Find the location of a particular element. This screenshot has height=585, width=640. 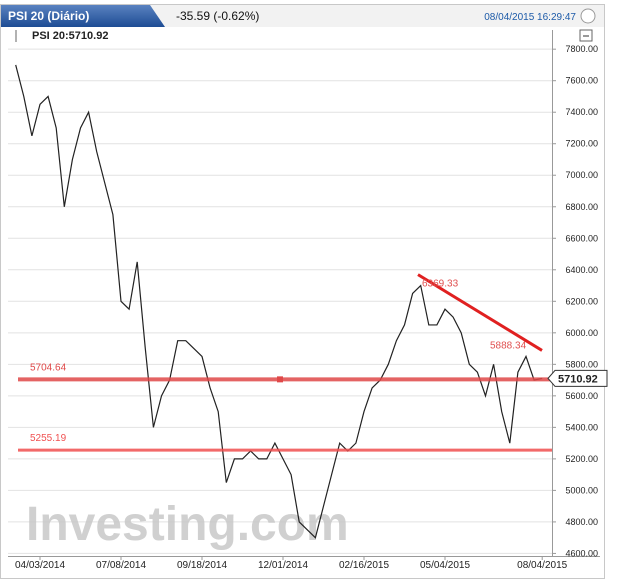

y-tick-label: 6400.00 is located at coordinates (581, 270).